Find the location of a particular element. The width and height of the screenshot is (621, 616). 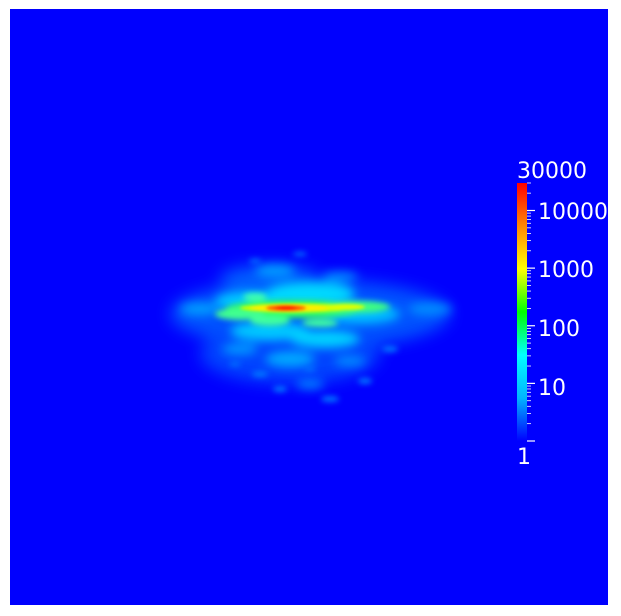

colorbar-tick-label-100: 100 is located at coordinates (559, 329).